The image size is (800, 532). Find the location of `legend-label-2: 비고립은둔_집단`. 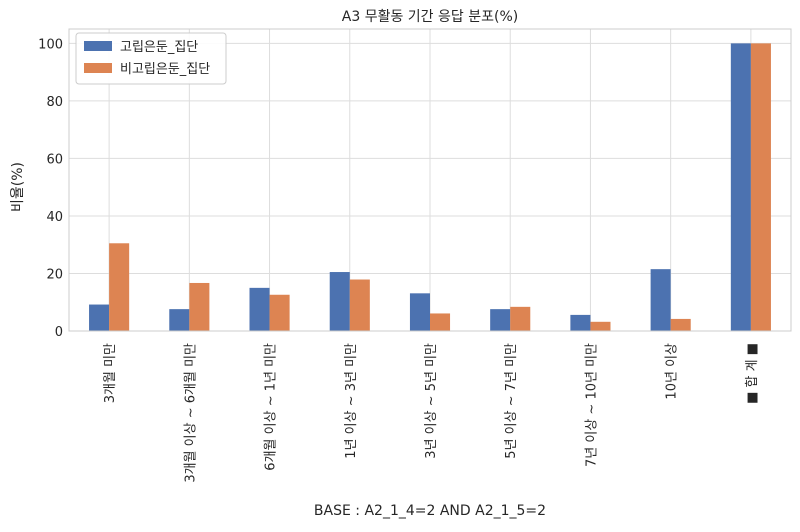

legend-label-2: 비고립은둔_집단 is located at coordinates (165, 69).